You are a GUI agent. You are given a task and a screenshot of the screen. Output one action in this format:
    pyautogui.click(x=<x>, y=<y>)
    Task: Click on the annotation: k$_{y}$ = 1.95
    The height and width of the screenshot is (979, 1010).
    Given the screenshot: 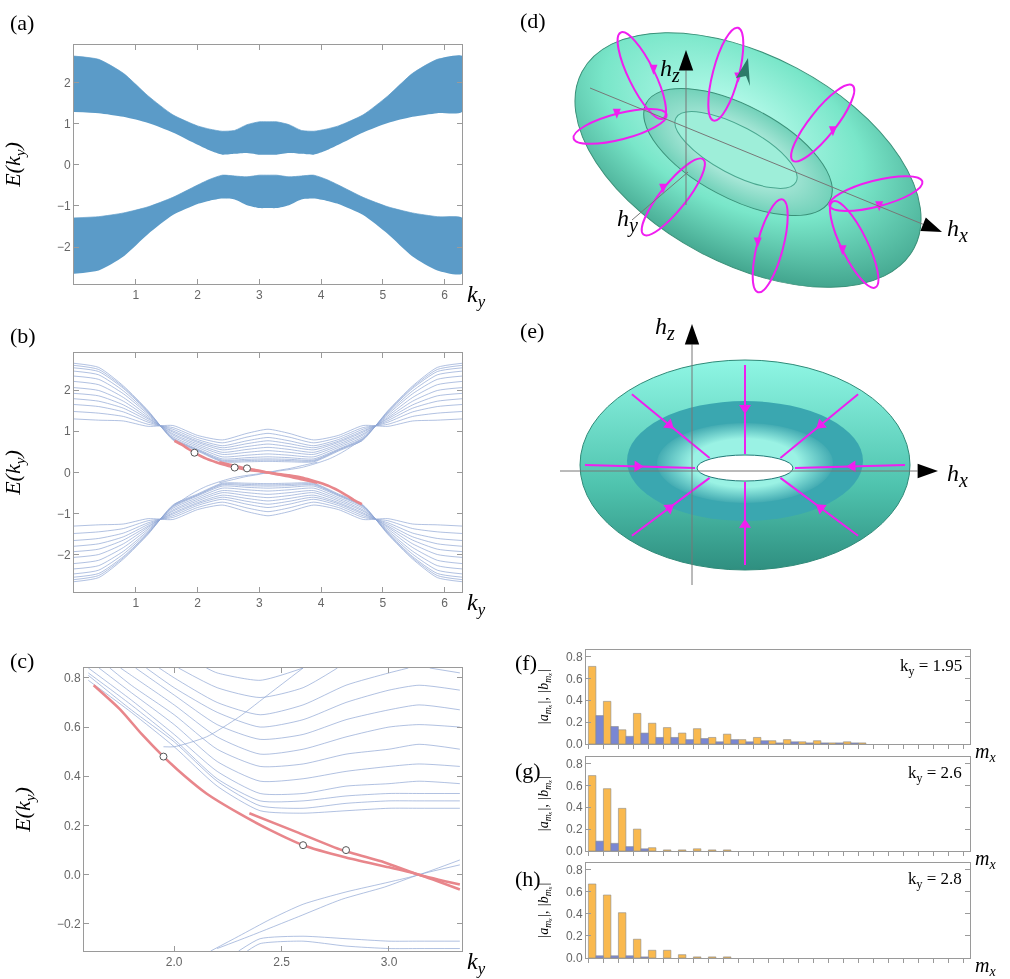 What is the action you would take?
    pyautogui.click(x=931, y=667)
    